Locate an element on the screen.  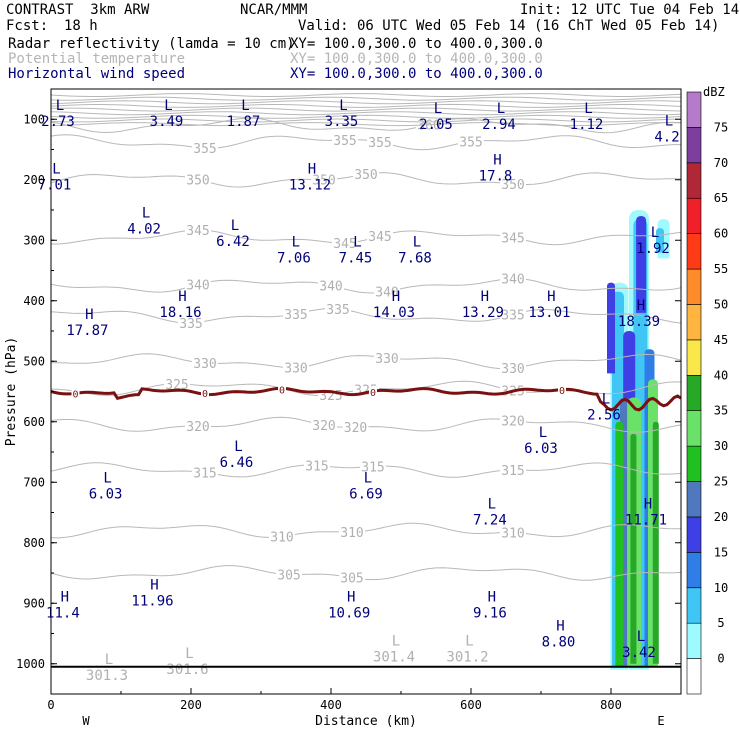
wind-extremum-value: 2.73 is located at coordinates (58, 122).